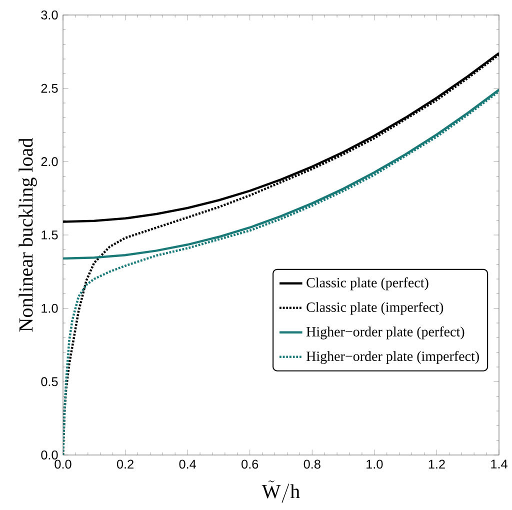  Describe the element at coordinates (50, 308) in the screenshot. I see `y-tick-label: 1.0` at that location.